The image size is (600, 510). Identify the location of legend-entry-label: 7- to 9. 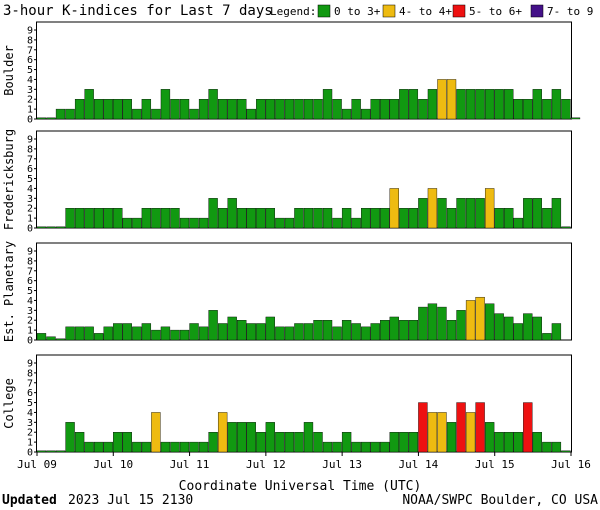
(570, 11).